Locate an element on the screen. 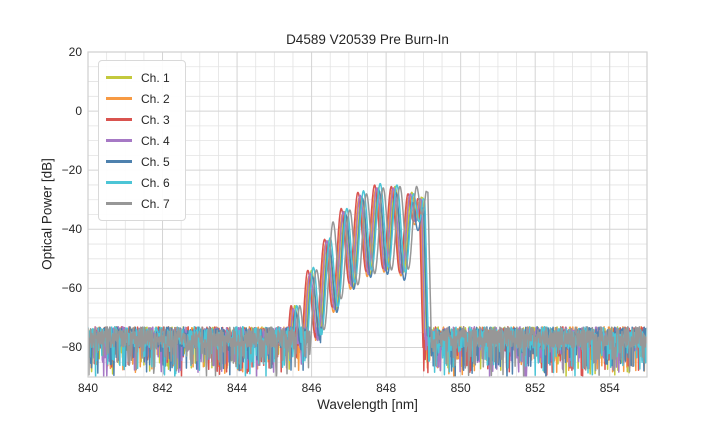 The image size is (720, 432). x-tick-label: 842 is located at coordinates (162, 388).